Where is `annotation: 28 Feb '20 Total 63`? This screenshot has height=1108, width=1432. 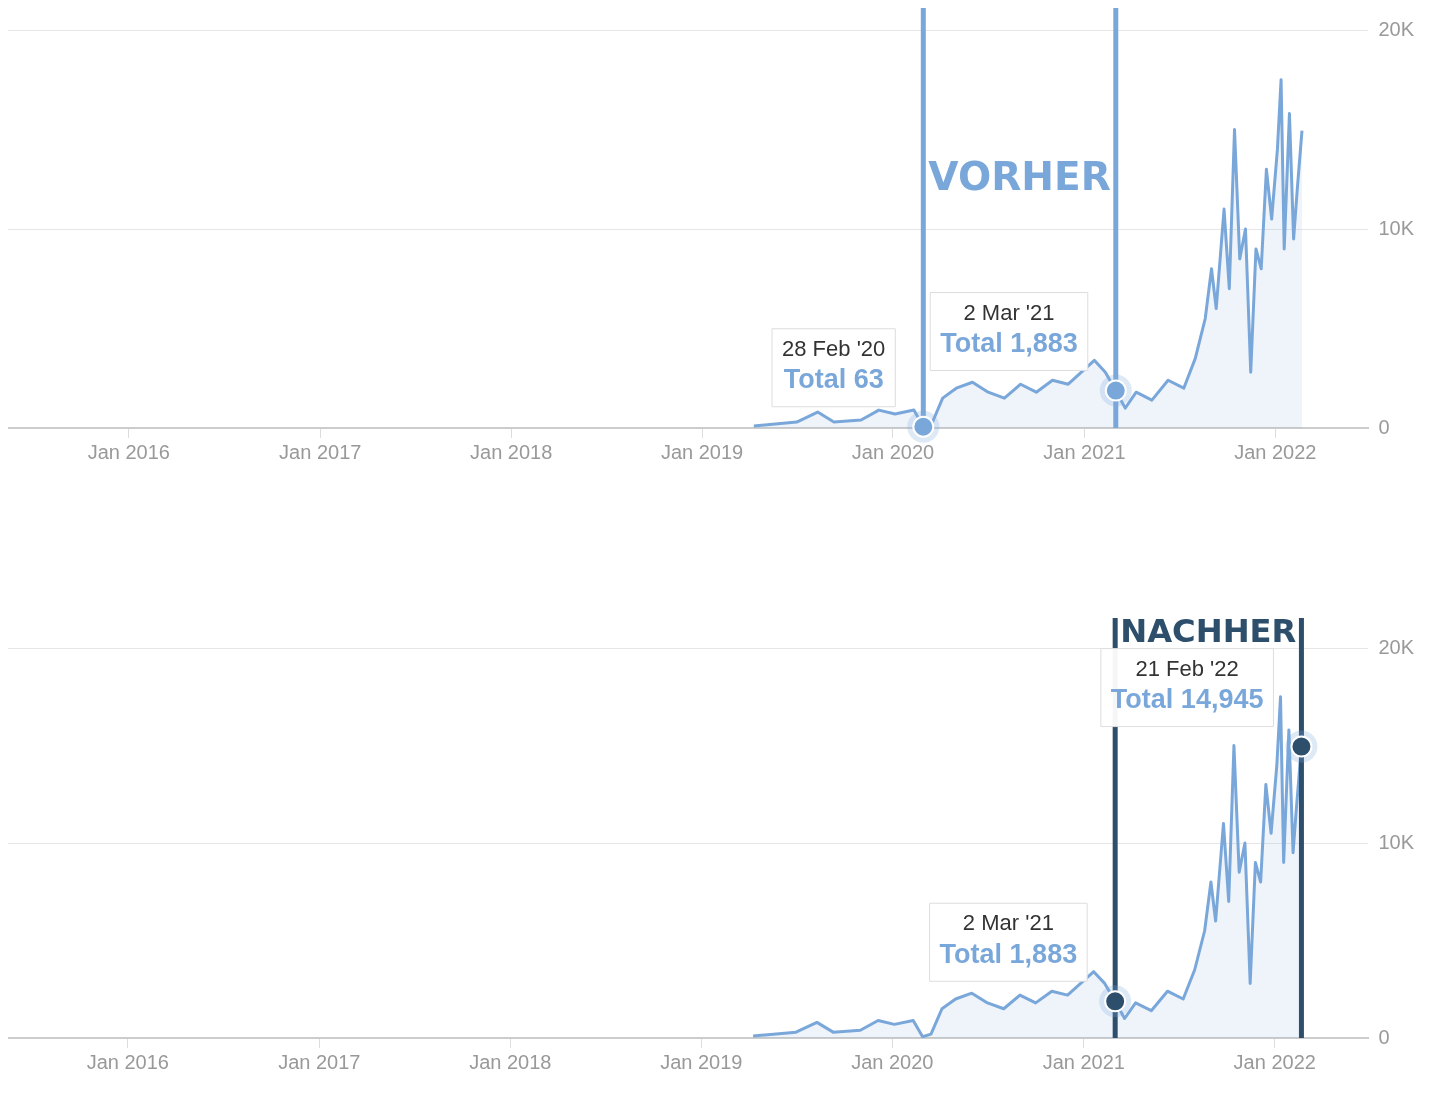 annotation: 28 Feb '20 Total 63 is located at coordinates (834, 365).